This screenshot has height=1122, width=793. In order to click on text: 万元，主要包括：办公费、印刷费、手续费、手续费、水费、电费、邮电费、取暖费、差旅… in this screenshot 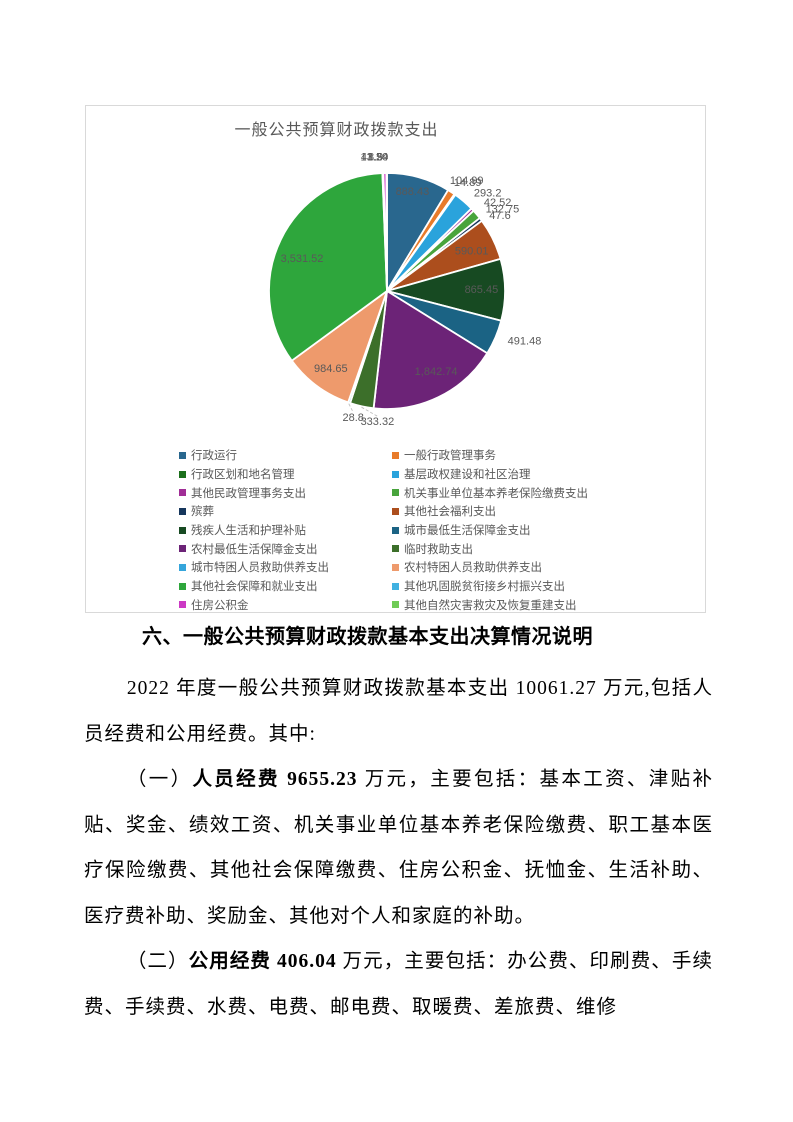, I will do `click(398, 984)`.